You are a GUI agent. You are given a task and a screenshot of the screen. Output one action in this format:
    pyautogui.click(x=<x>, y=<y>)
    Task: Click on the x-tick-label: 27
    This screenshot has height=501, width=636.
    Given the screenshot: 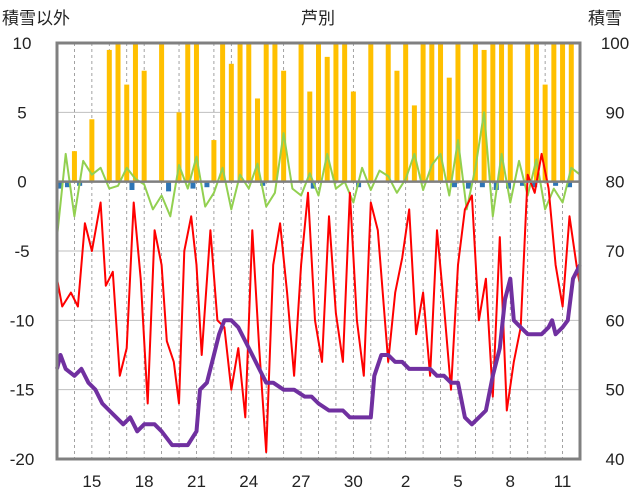 What is the action you would take?
    pyautogui.click(x=301, y=481)
    